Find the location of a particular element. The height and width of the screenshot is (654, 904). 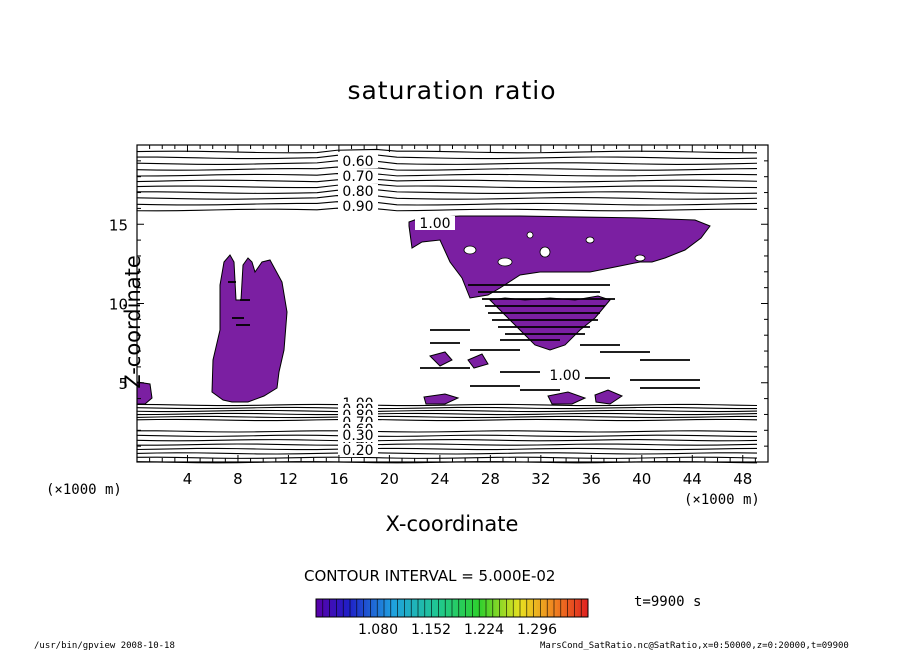

contour-label: 0.60 is located at coordinates (357, 162).